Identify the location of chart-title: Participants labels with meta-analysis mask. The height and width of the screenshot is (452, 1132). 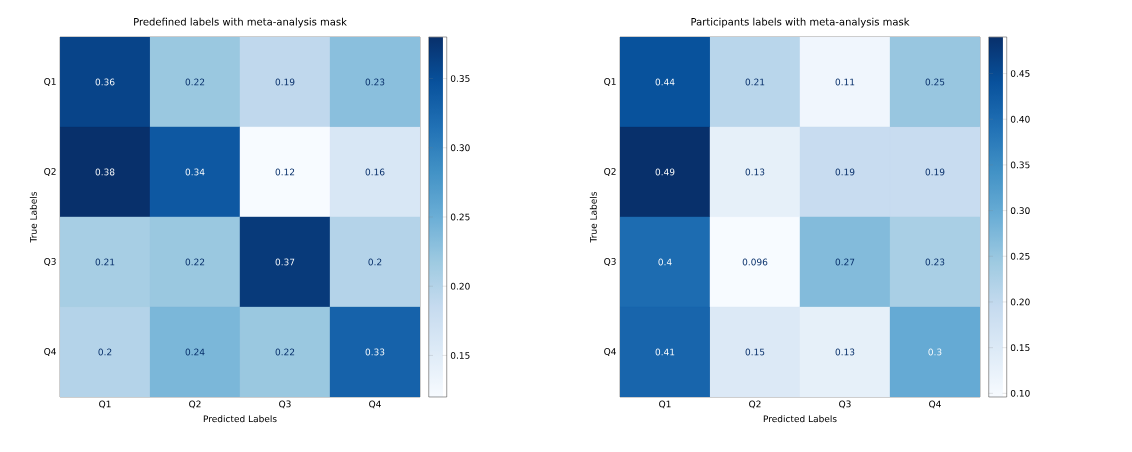
(800, 22).